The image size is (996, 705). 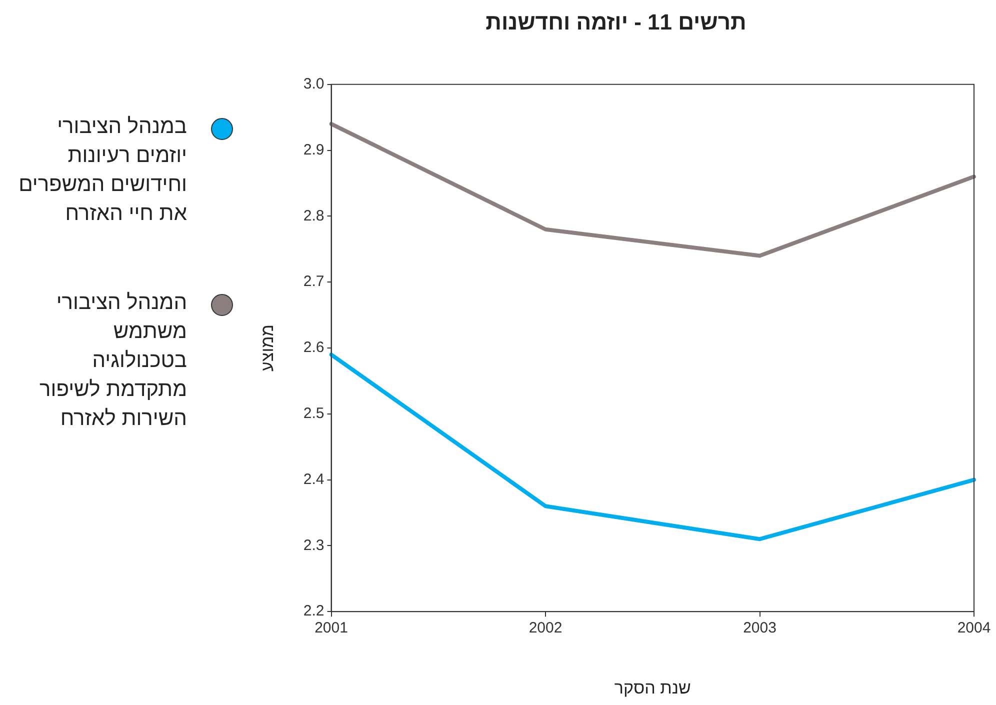 I want to click on x-tick-label: 2002, so click(x=545, y=628).